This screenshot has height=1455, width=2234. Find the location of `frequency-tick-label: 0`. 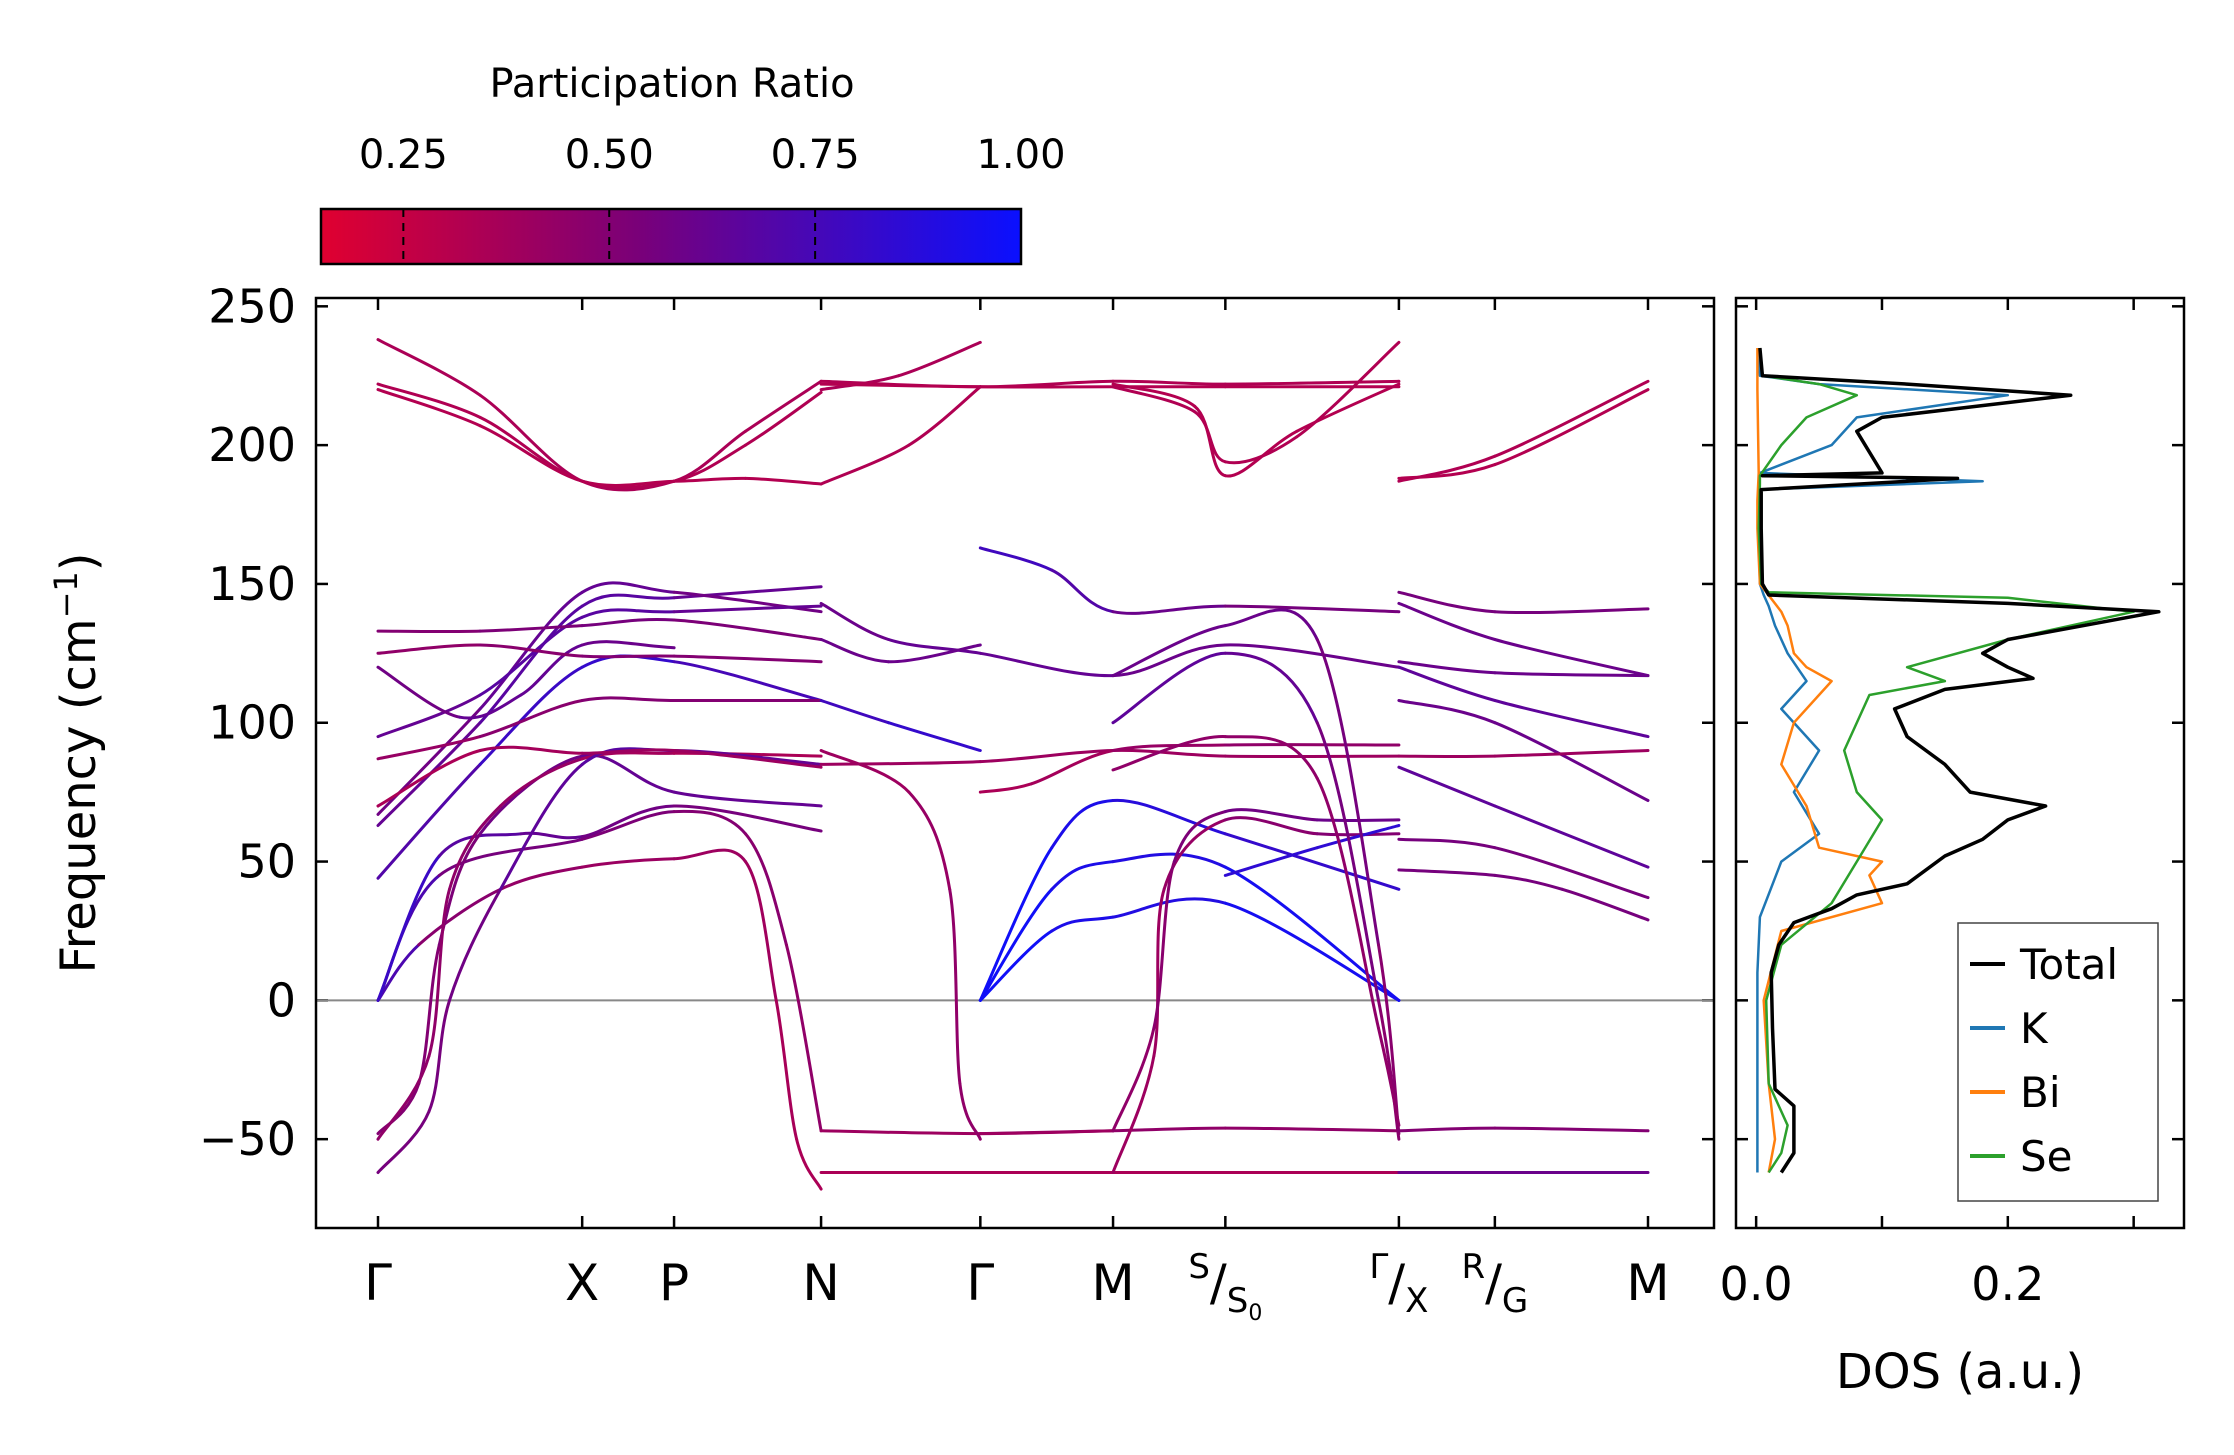

frequency-tick-label: 0 is located at coordinates (281, 1000).